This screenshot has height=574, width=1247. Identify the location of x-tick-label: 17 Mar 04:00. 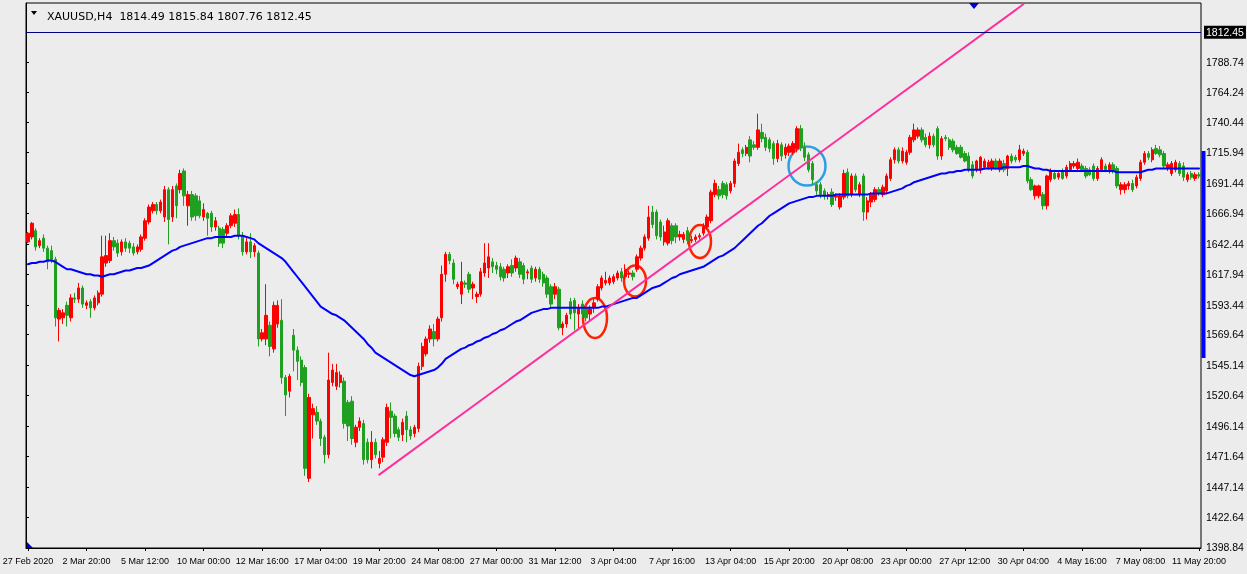
(321, 560).